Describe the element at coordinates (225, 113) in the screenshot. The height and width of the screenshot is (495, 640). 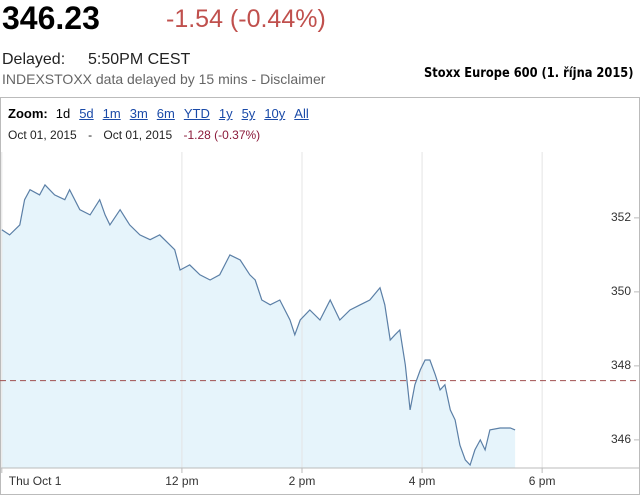
I see `zoom-option: 1y` at that location.